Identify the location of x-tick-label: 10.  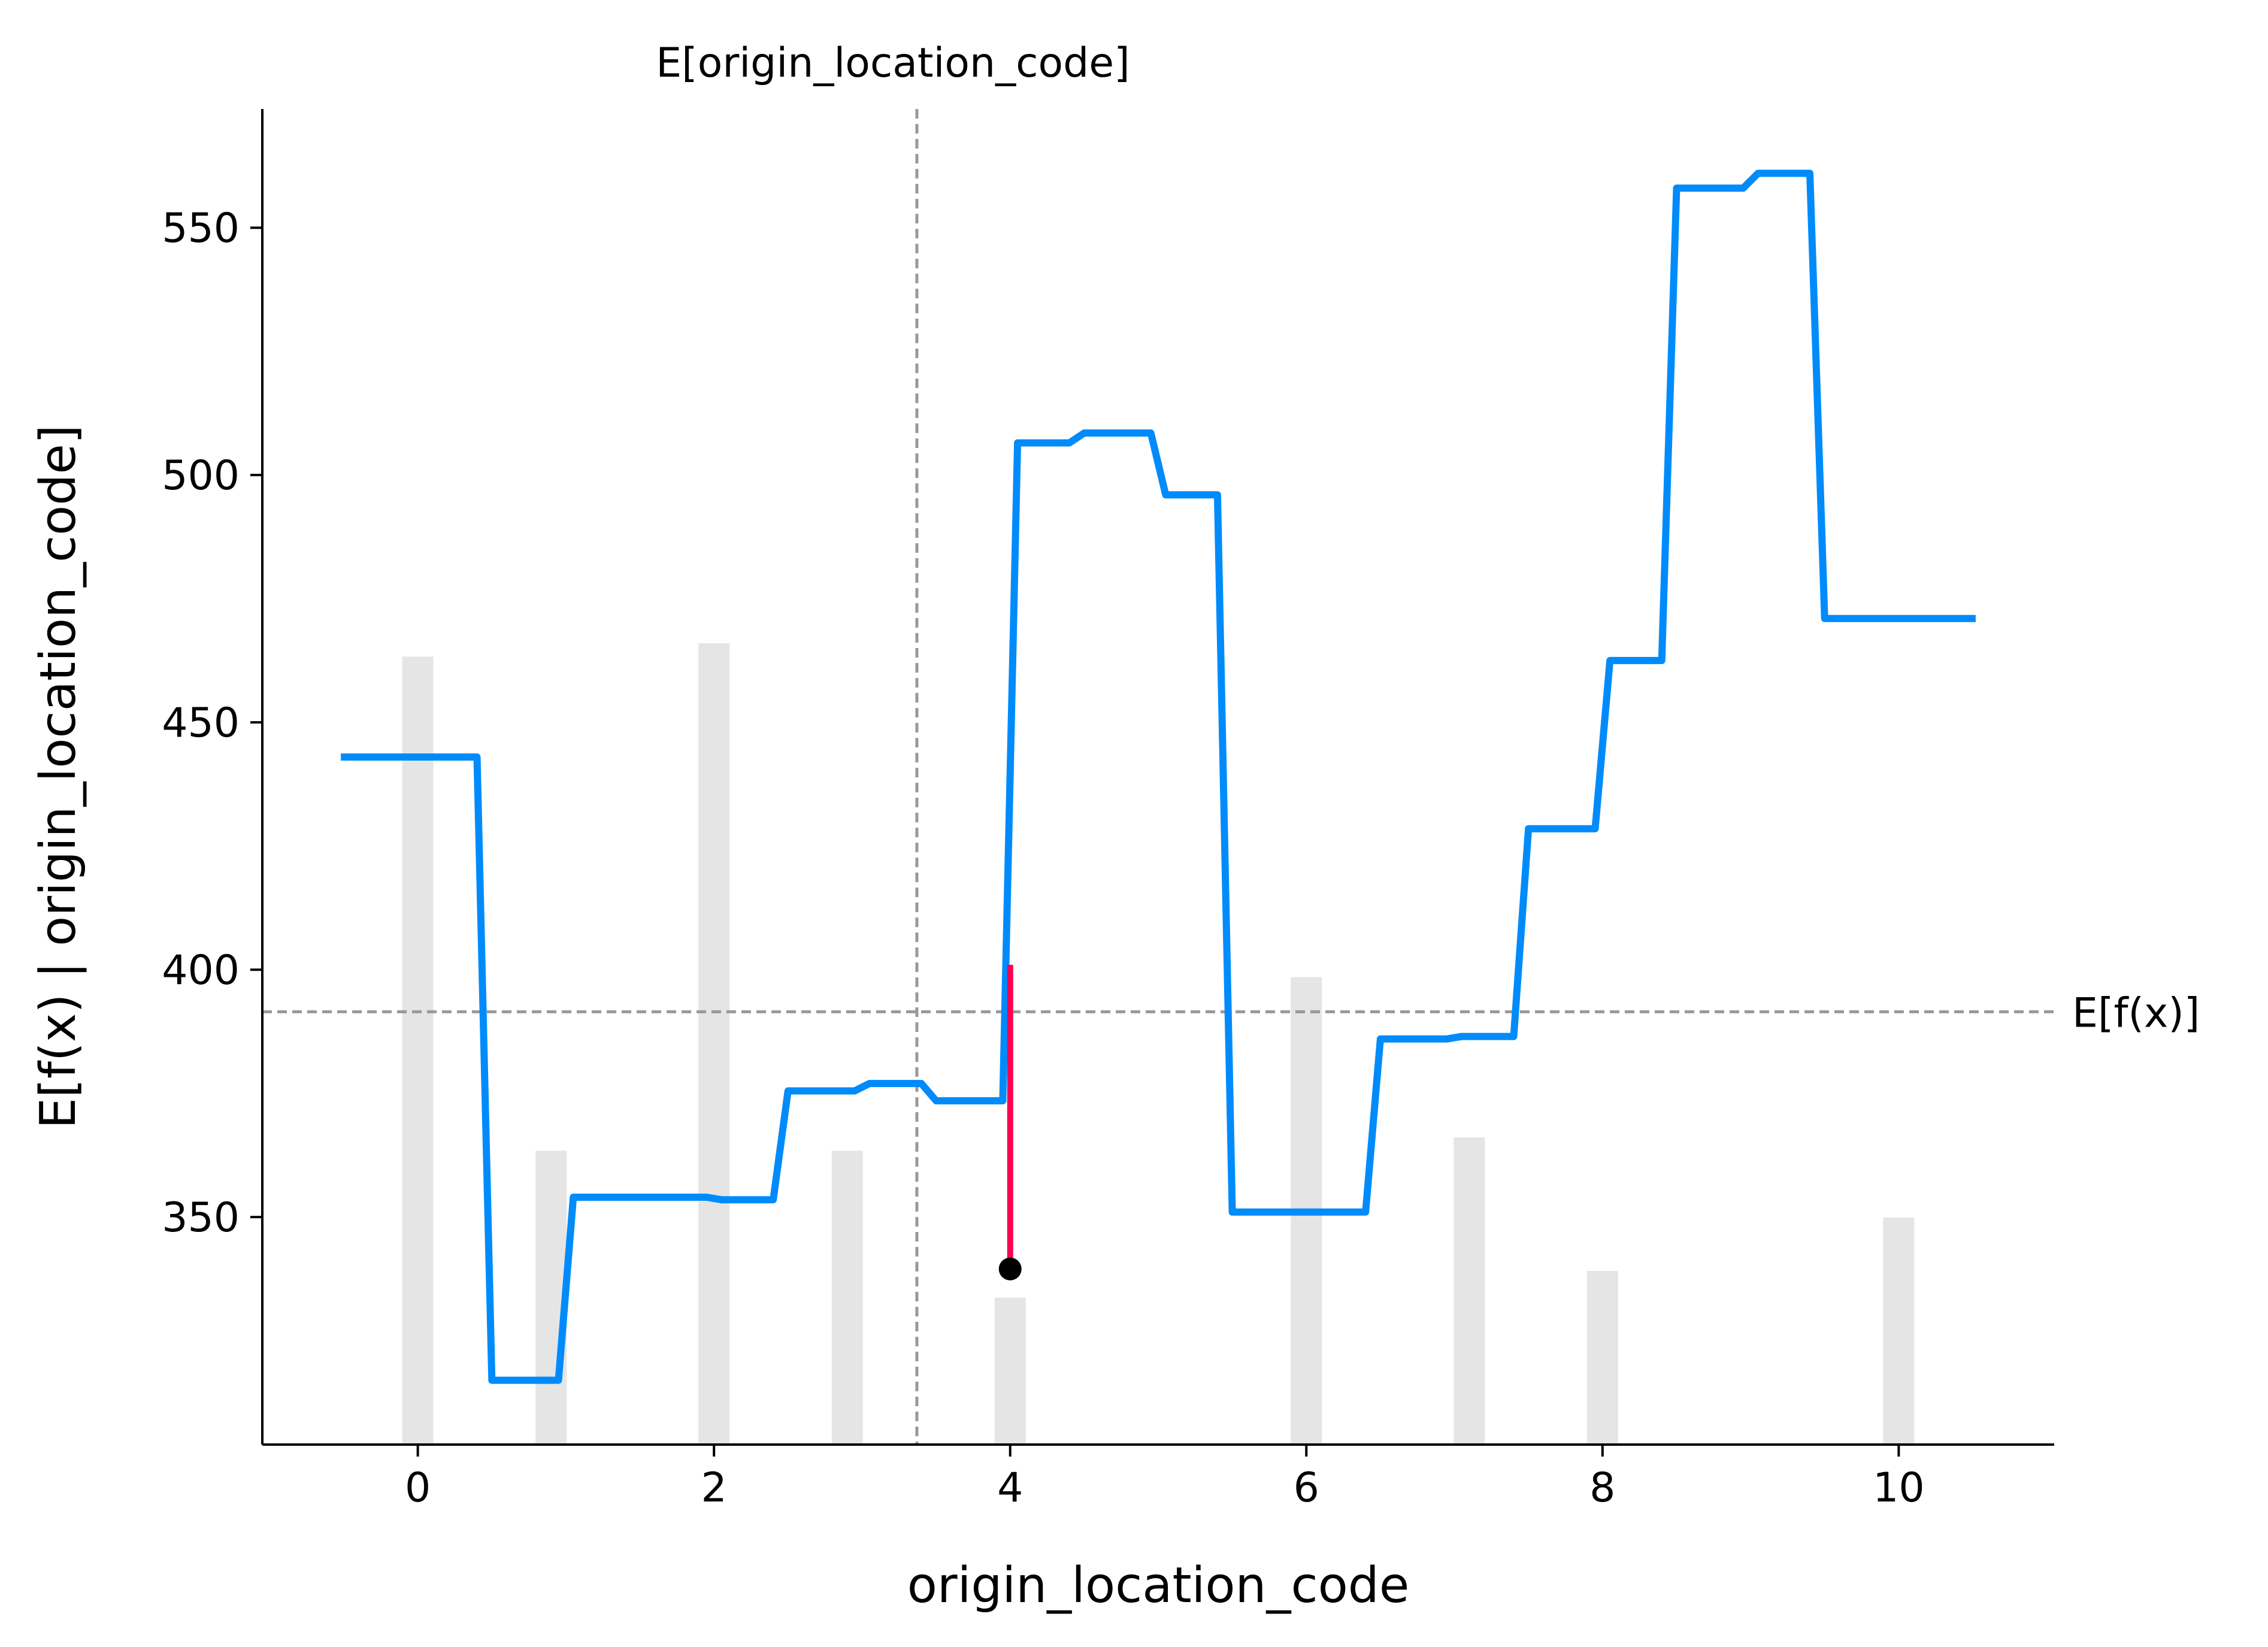
(1899, 1488).